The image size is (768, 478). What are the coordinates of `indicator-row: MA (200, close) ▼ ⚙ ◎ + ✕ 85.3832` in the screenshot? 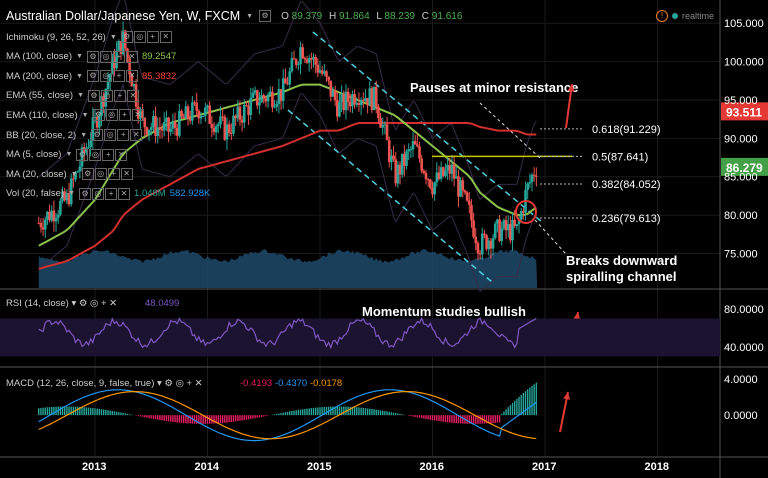 It's located at (91, 76).